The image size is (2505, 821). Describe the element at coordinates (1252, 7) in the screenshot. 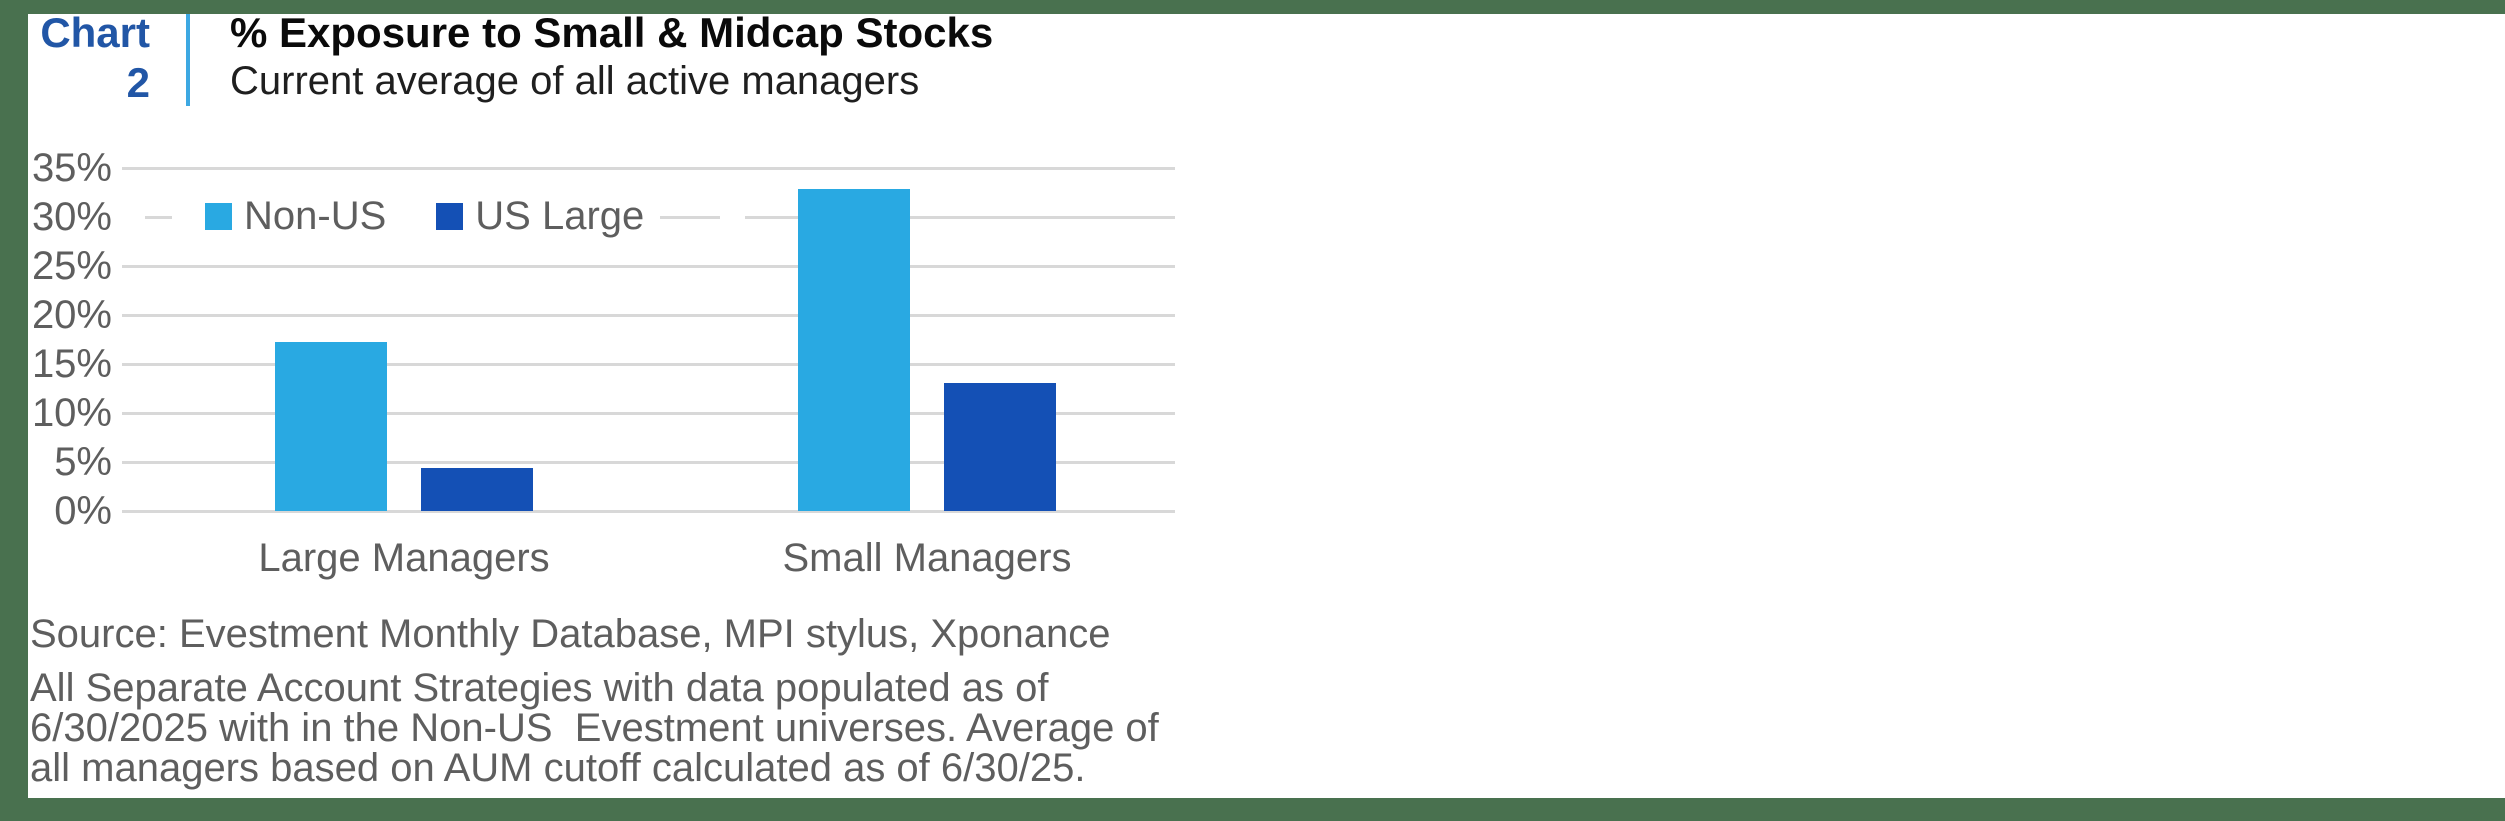

I see `top-border-bar` at that location.